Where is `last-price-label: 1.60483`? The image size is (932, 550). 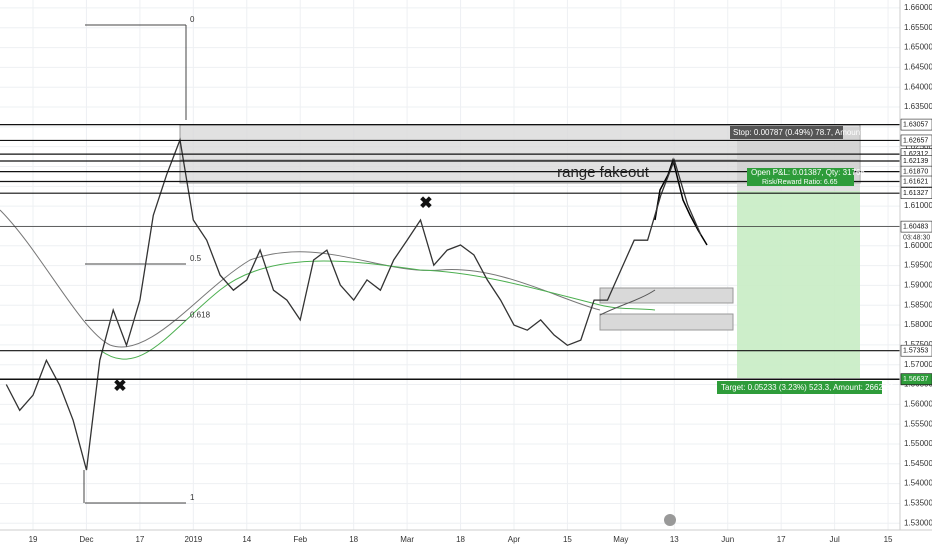 last-price-label: 1.60483 is located at coordinates (915, 226).